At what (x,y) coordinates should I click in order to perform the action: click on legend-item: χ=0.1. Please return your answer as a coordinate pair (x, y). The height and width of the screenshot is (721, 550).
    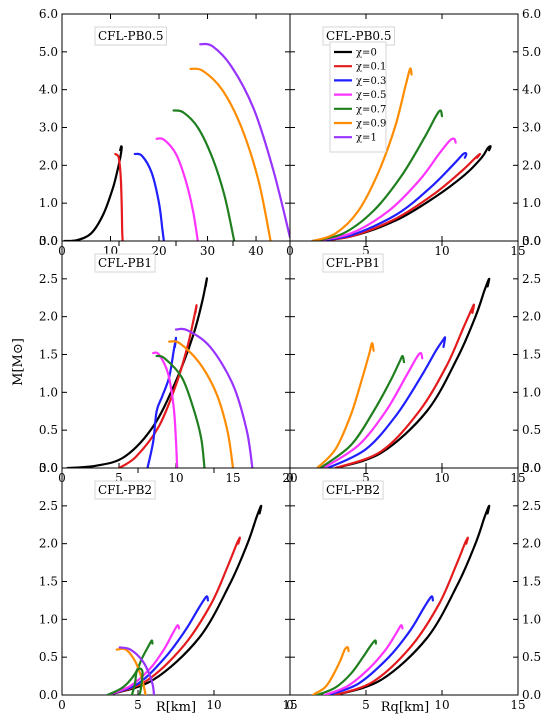
    Looking at the image, I should click on (360, 67).